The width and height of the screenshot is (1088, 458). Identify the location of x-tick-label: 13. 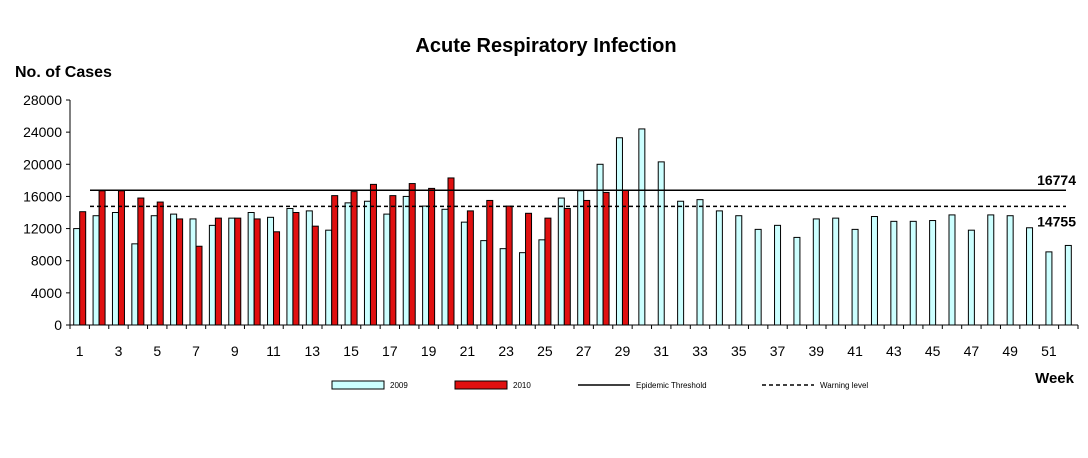
(313, 351).